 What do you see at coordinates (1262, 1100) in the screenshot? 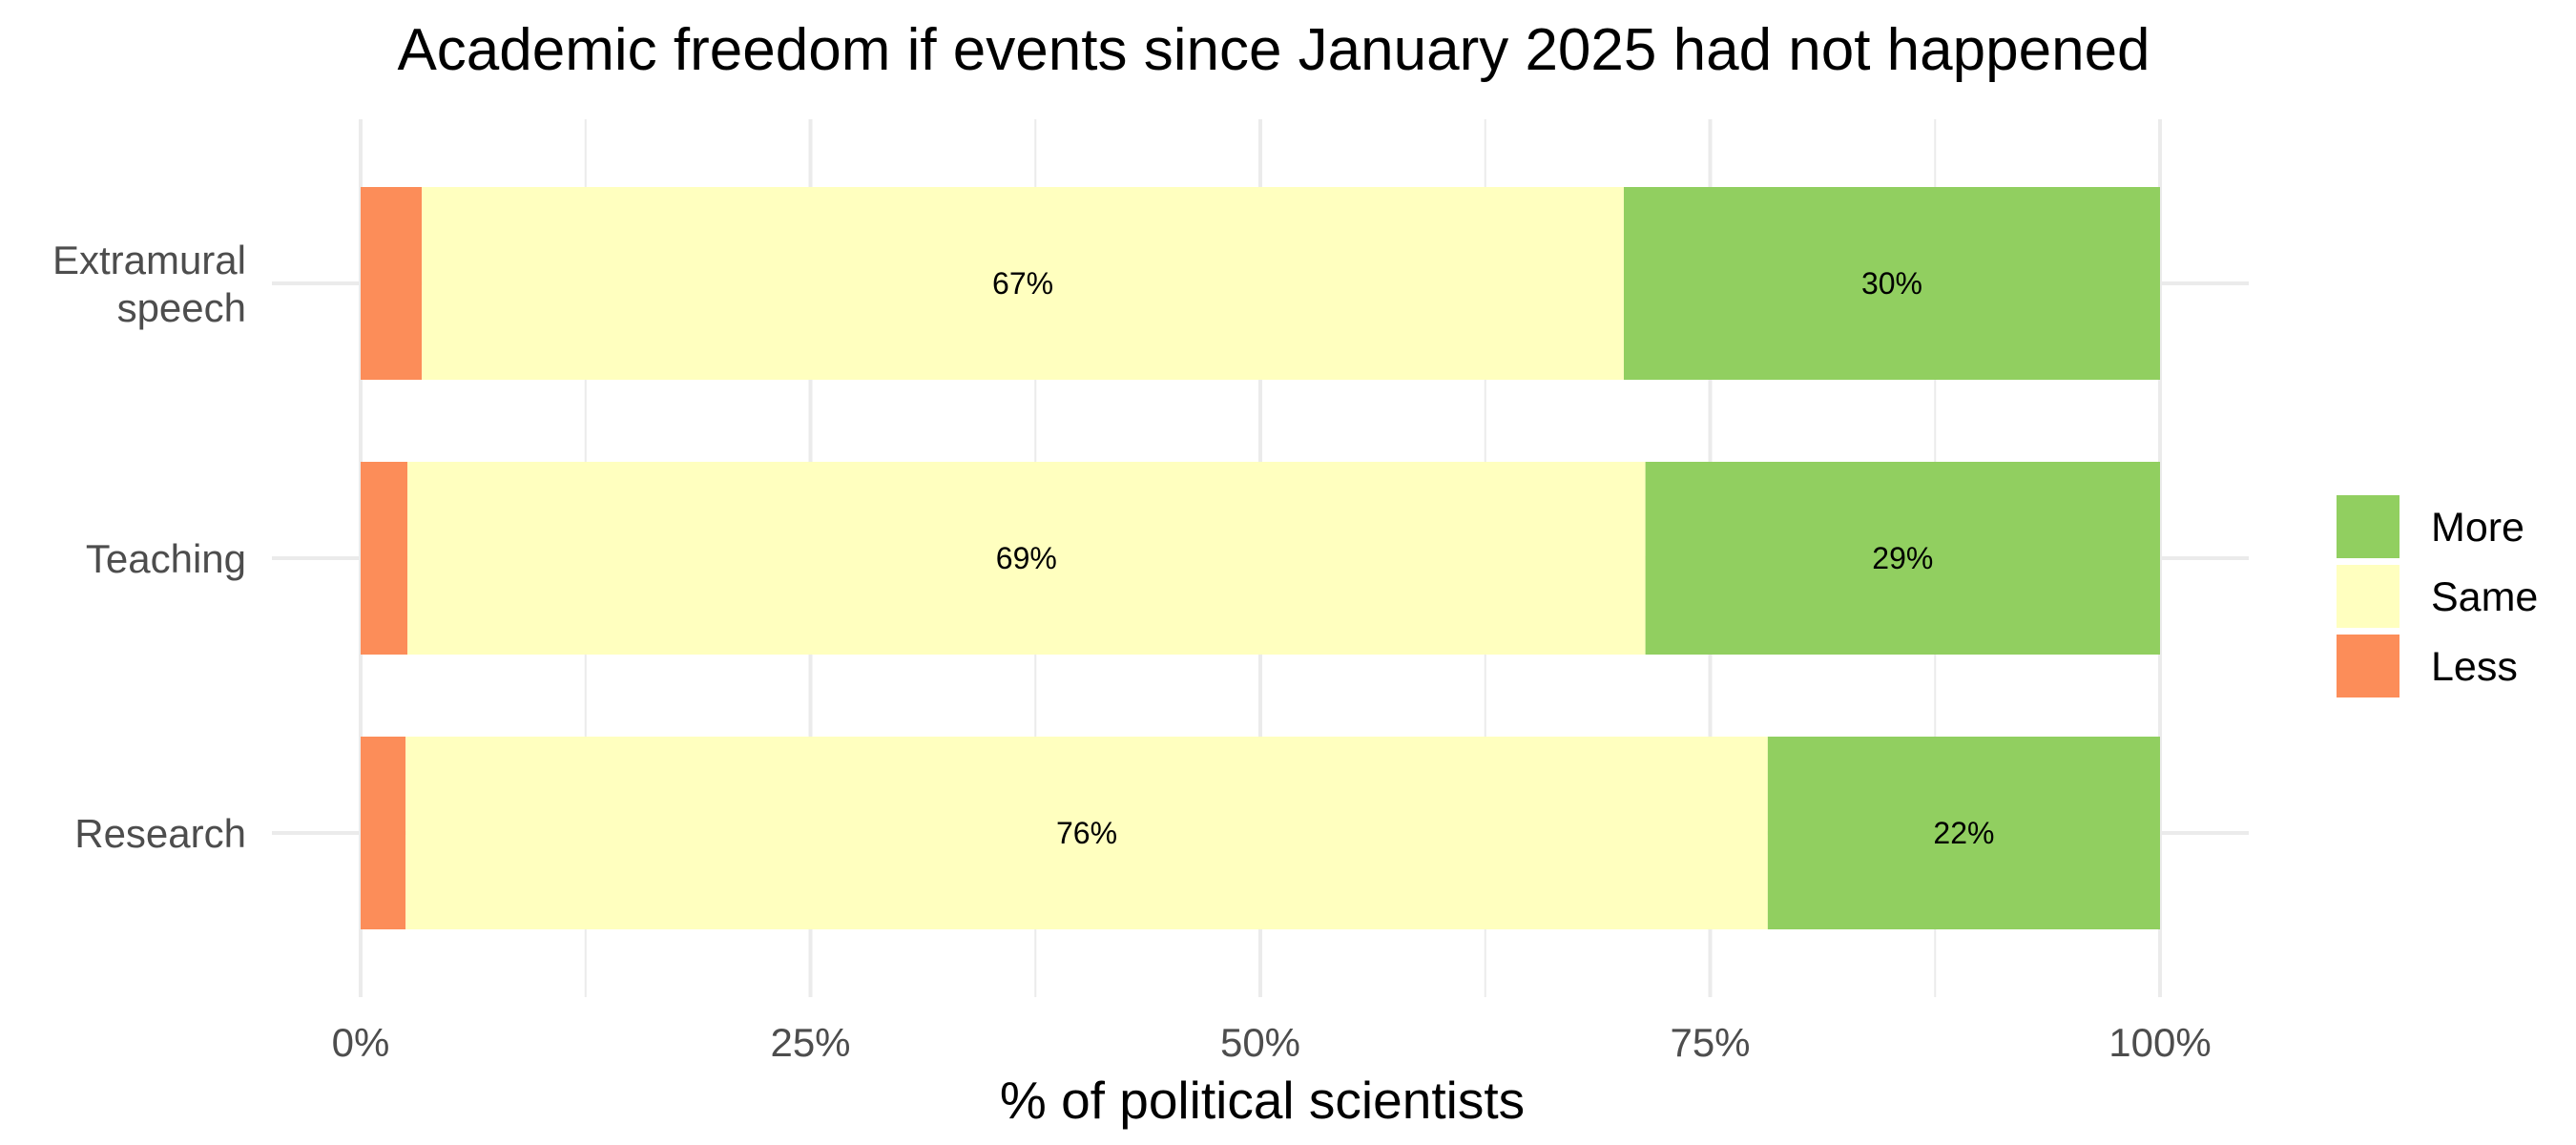
I see `x-axis-title: % of political scientists` at bounding box center [1262, 1100].